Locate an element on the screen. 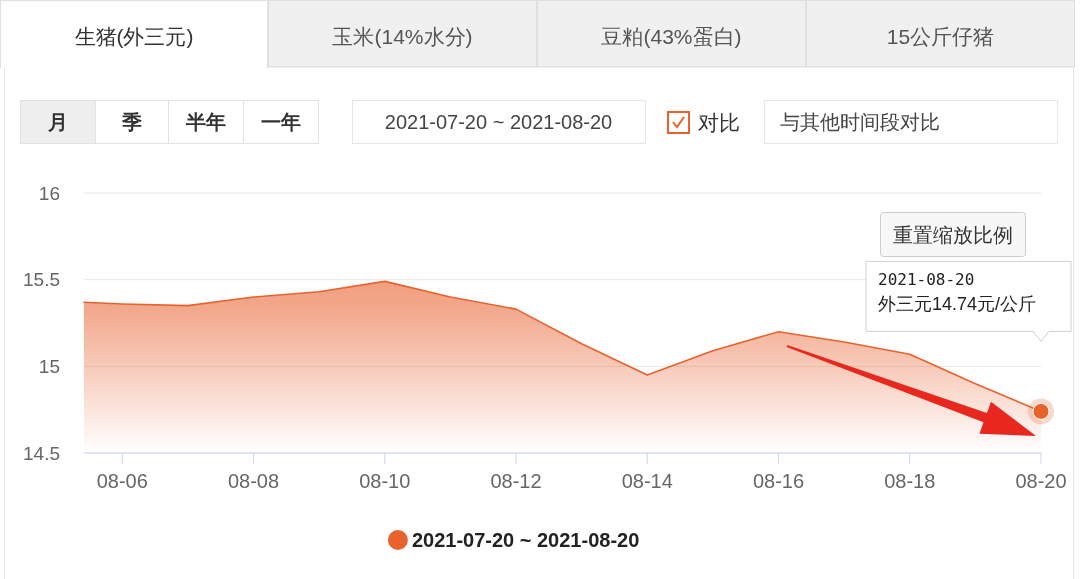 This screenshot has width=1080, height=579. annotation: 重置缩放比例 is located at coordinates (952, 235).